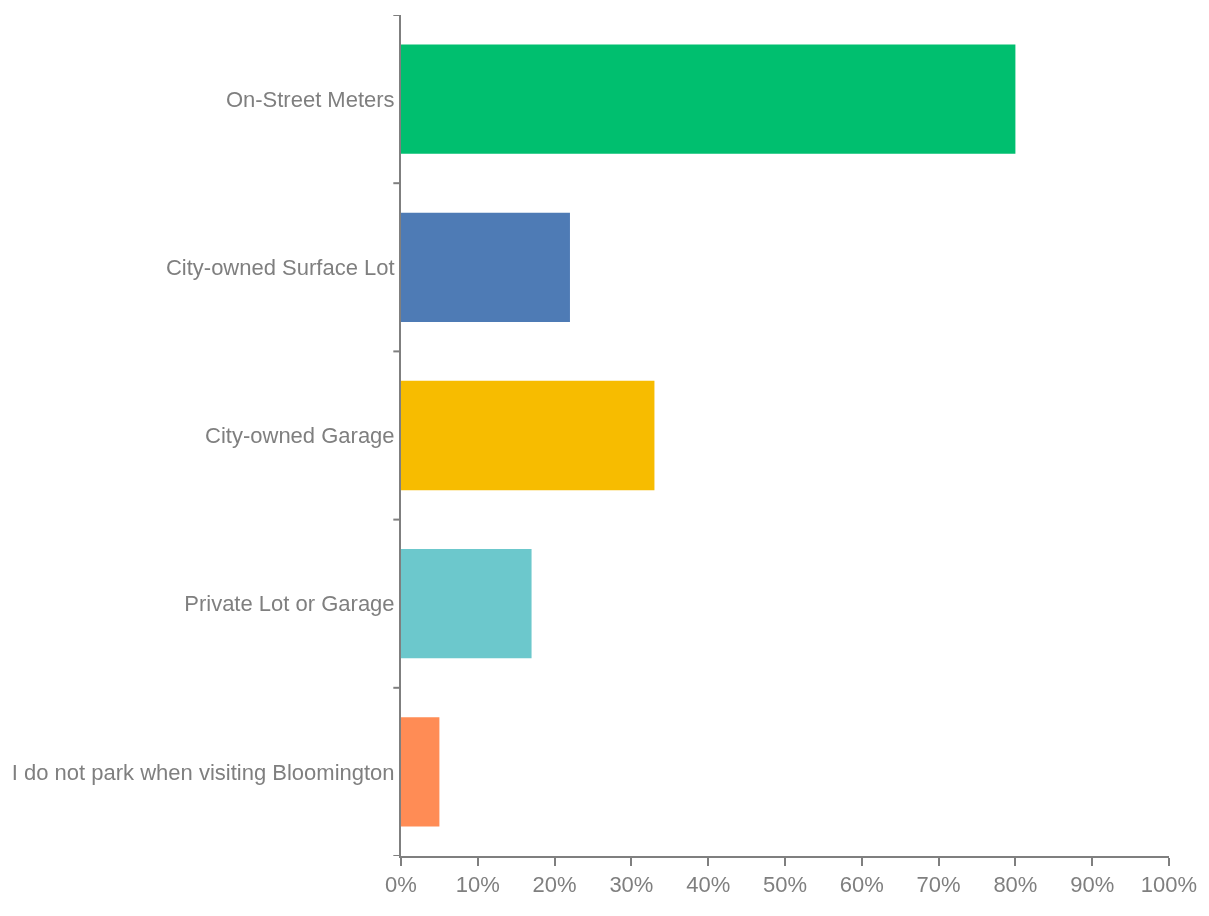 The image size is (1209, 916). Describe the element at coordinates (289, 604) in the screenshot. I see `y-tick-label: Private Lot or Garage` at that location.